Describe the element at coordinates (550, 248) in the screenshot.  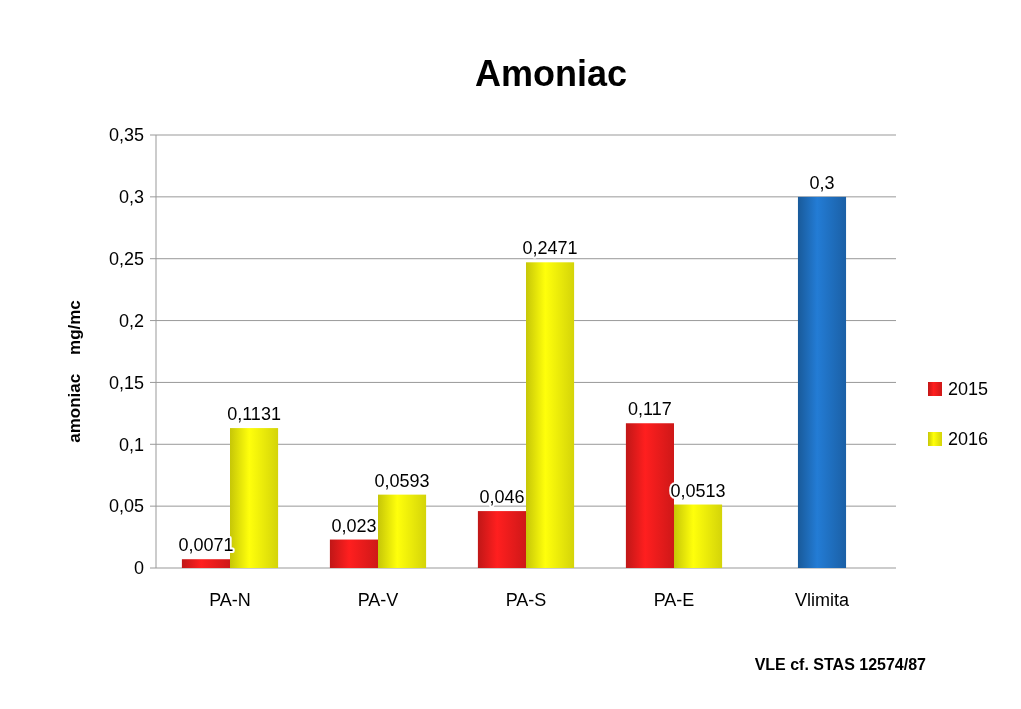
I see `data-label: 0,2471` at that location.